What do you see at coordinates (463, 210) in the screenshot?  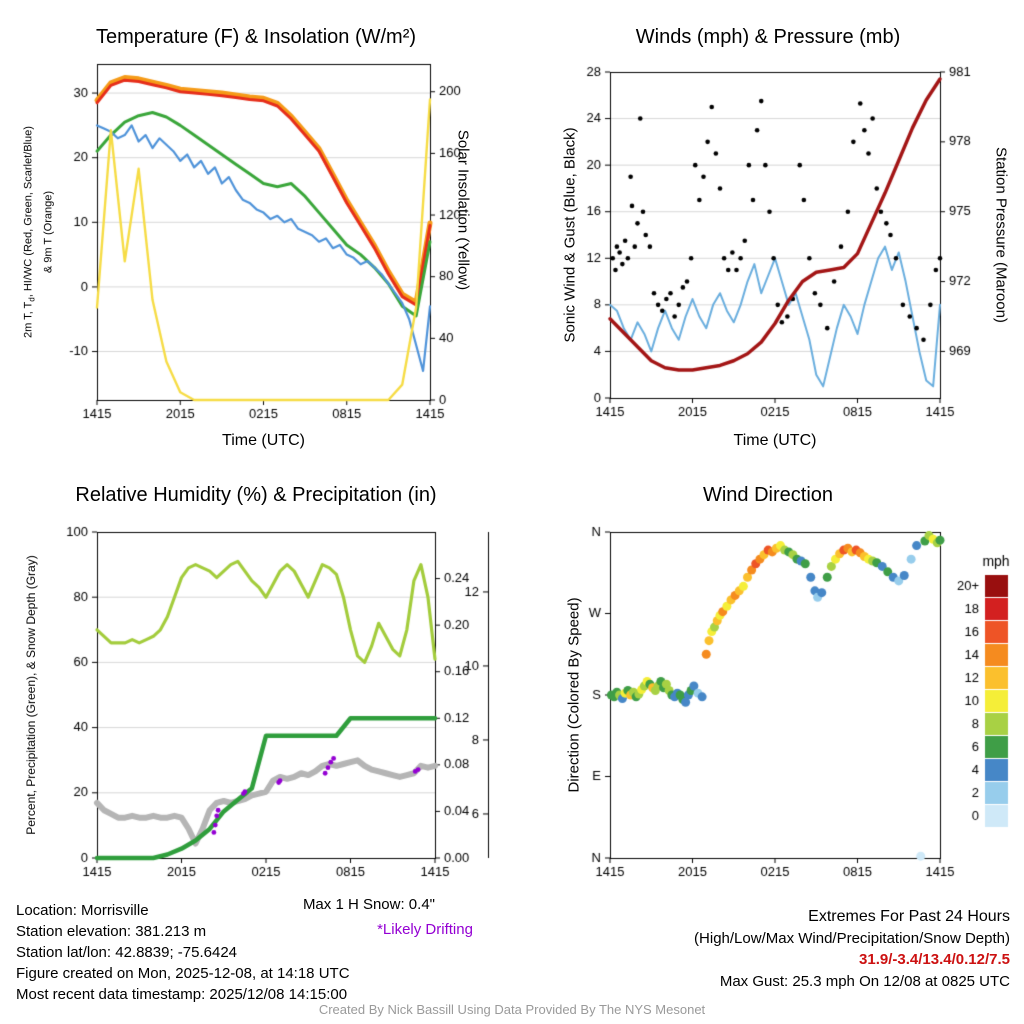 I see `insolation-y-axis-label: Solar Insolation (Yellow)` at bounding box center [463, 210].